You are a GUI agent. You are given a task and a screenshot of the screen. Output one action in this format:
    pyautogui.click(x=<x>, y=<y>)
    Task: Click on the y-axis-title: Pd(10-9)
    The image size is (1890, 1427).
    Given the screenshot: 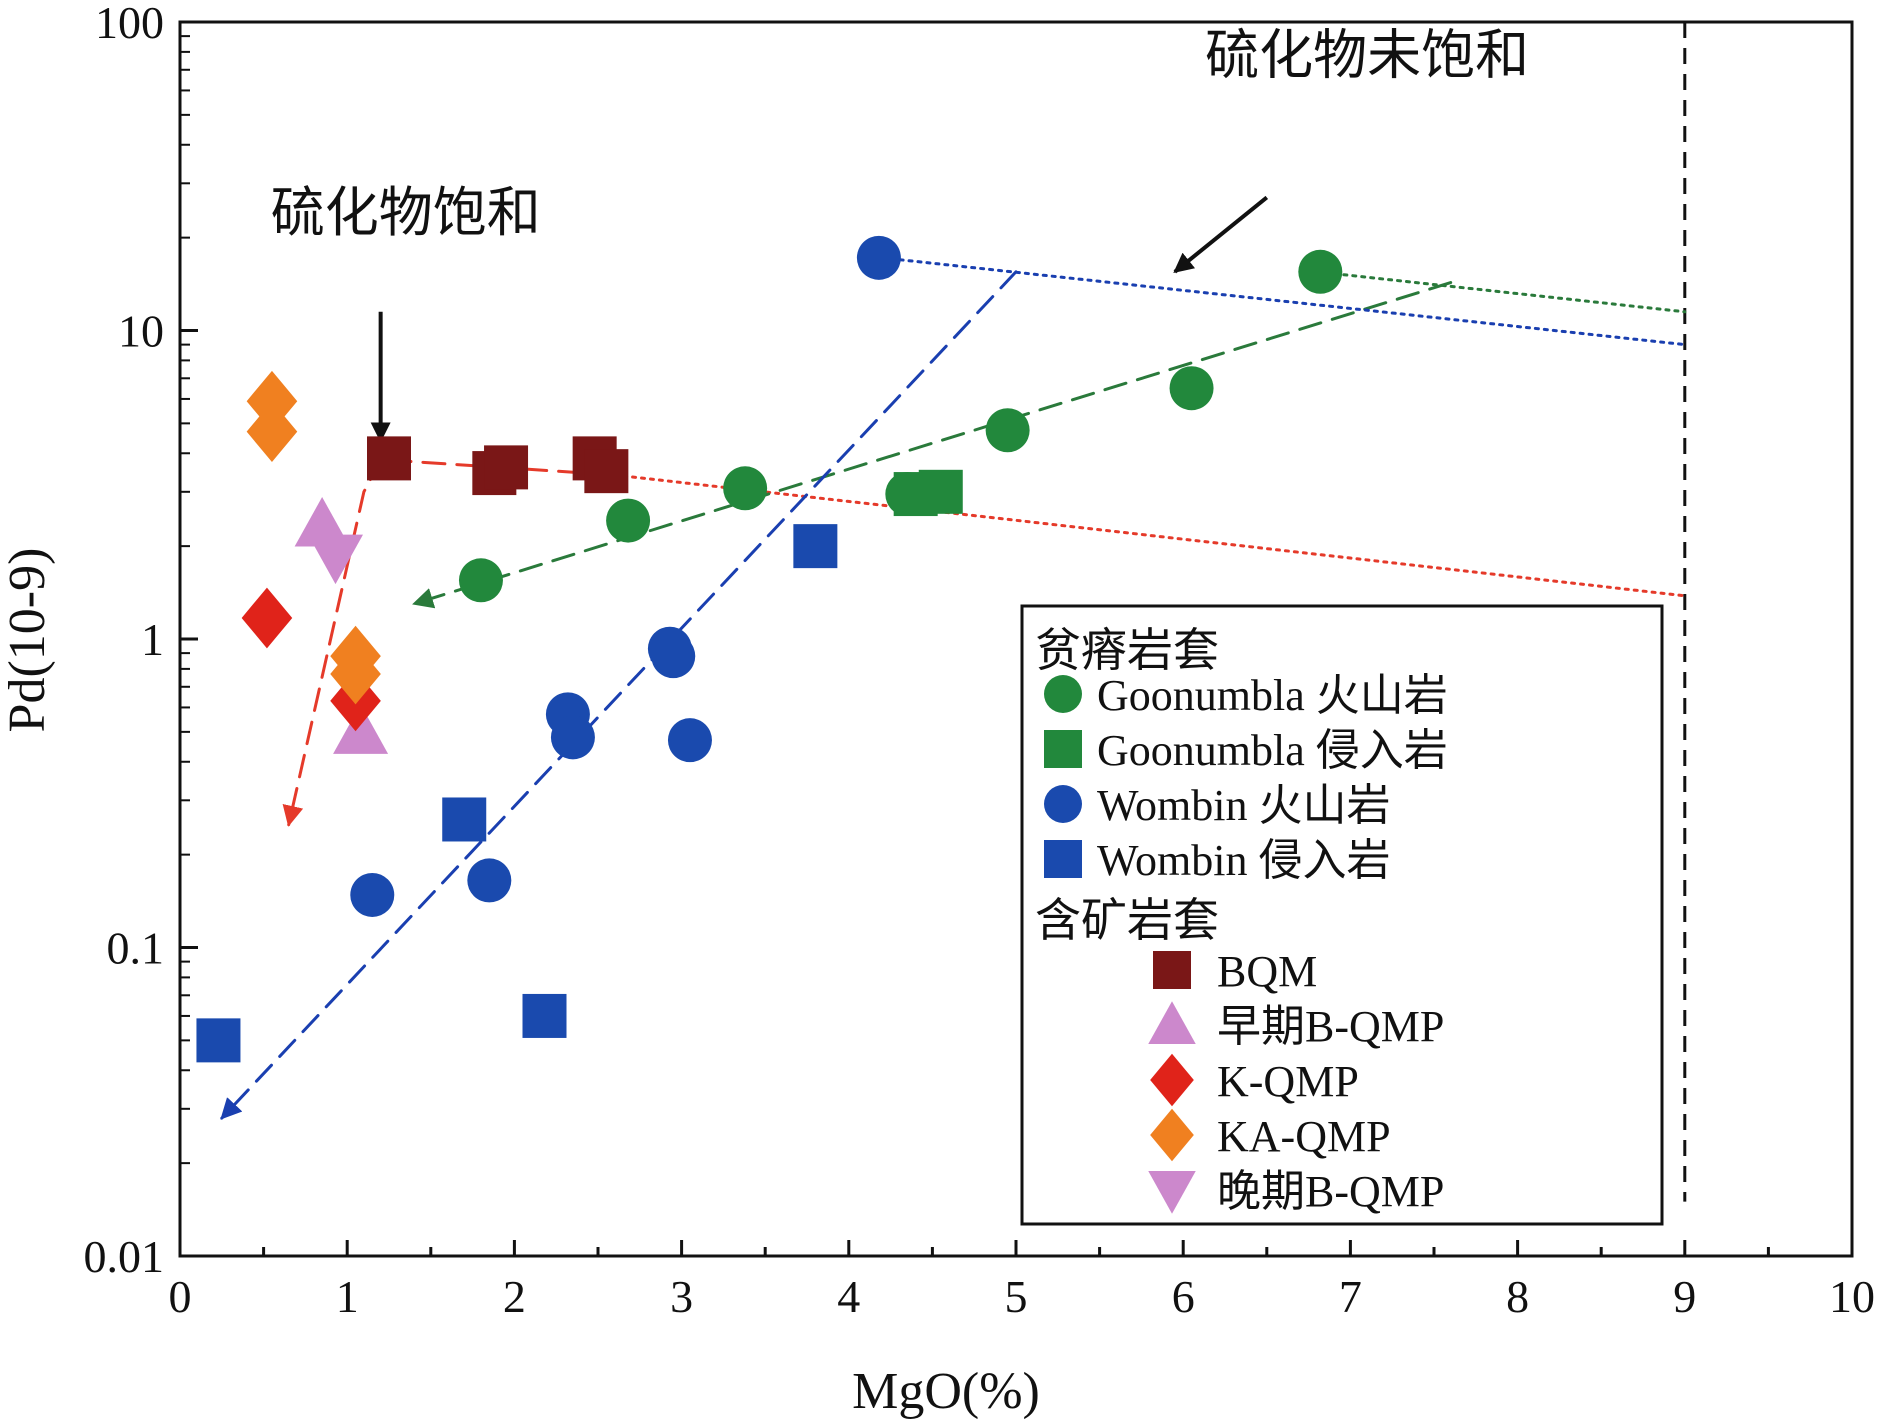 What is the action you would take?
    pyautogui.click(x=28, y=640)
    